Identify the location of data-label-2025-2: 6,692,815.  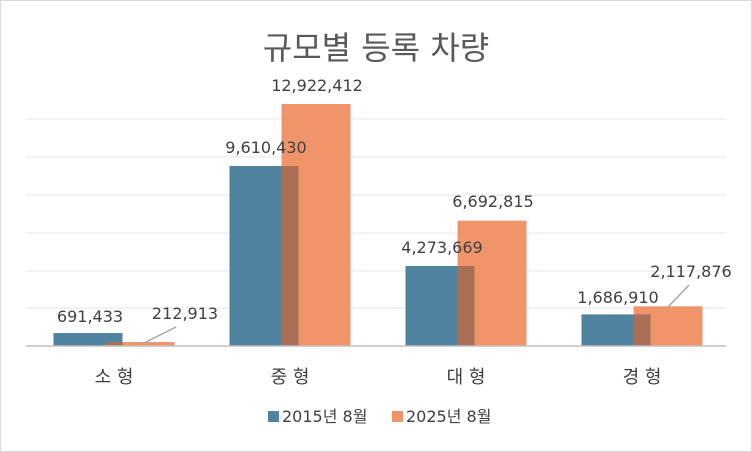
(492, 201).